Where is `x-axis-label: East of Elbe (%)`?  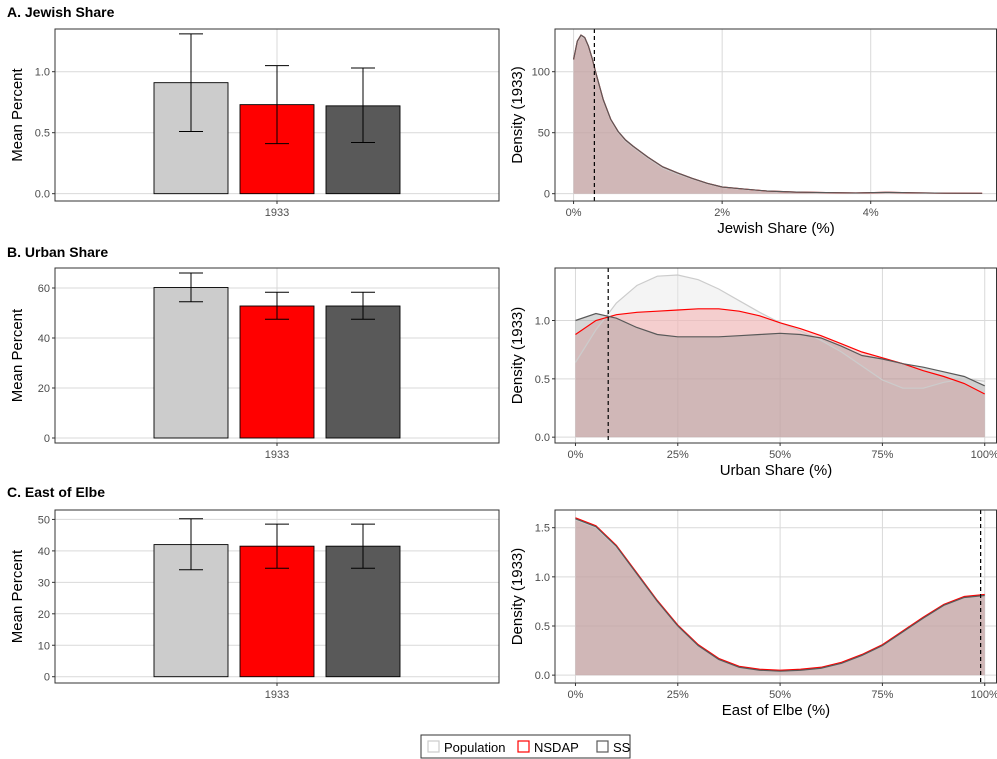 x-axis-label: East of Elbe (%) is located at coordinates (776, 710).